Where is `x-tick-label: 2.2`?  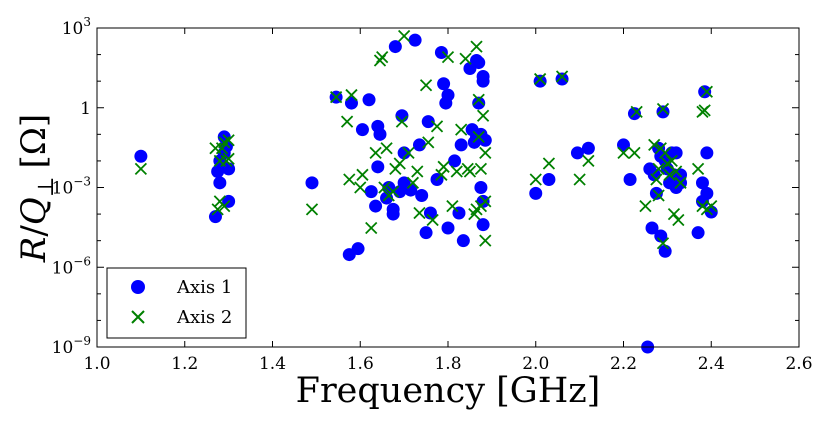
x-tick-label: 2.2 is located at coordinates (623, 364).